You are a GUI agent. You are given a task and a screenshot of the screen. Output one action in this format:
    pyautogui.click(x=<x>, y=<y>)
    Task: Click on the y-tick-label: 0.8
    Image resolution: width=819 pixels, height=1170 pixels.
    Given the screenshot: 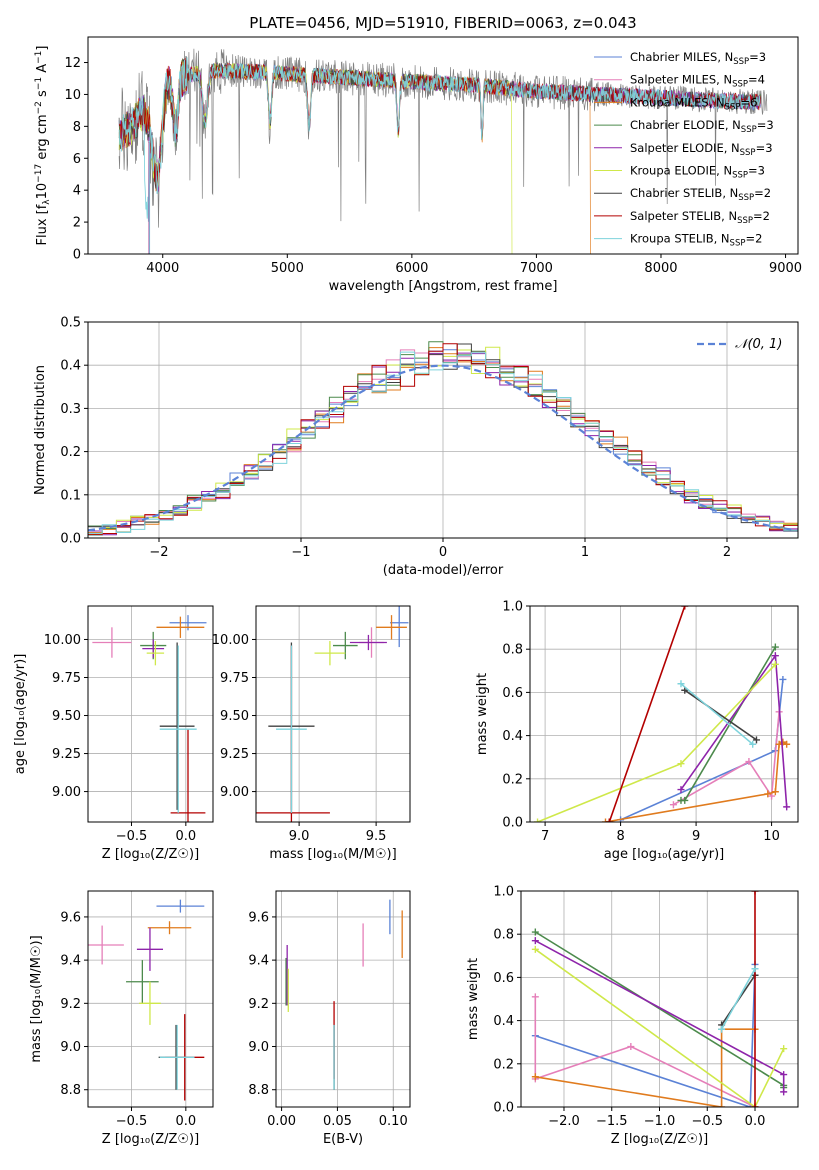 What is the action you would take?
    pyautogui.click(x=503, y=935)
    